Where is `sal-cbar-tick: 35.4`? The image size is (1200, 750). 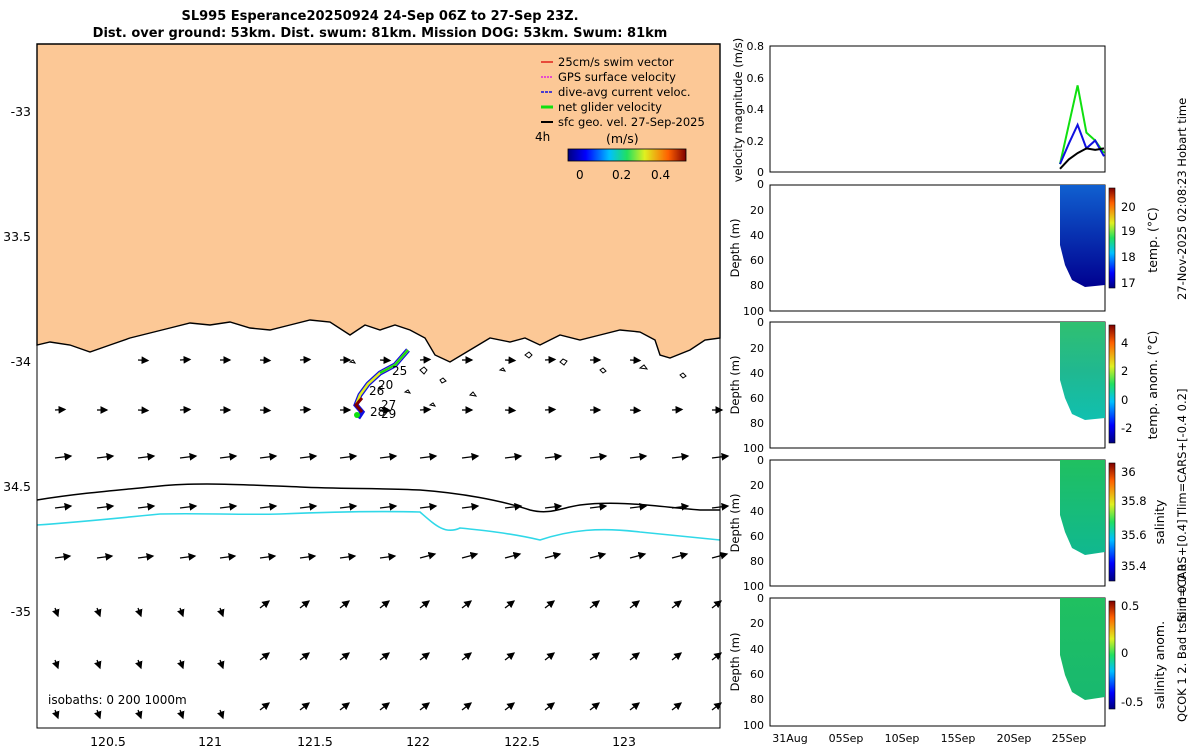
sal-cbar-tick: 35.4 is located at coordinates (1134, 566).